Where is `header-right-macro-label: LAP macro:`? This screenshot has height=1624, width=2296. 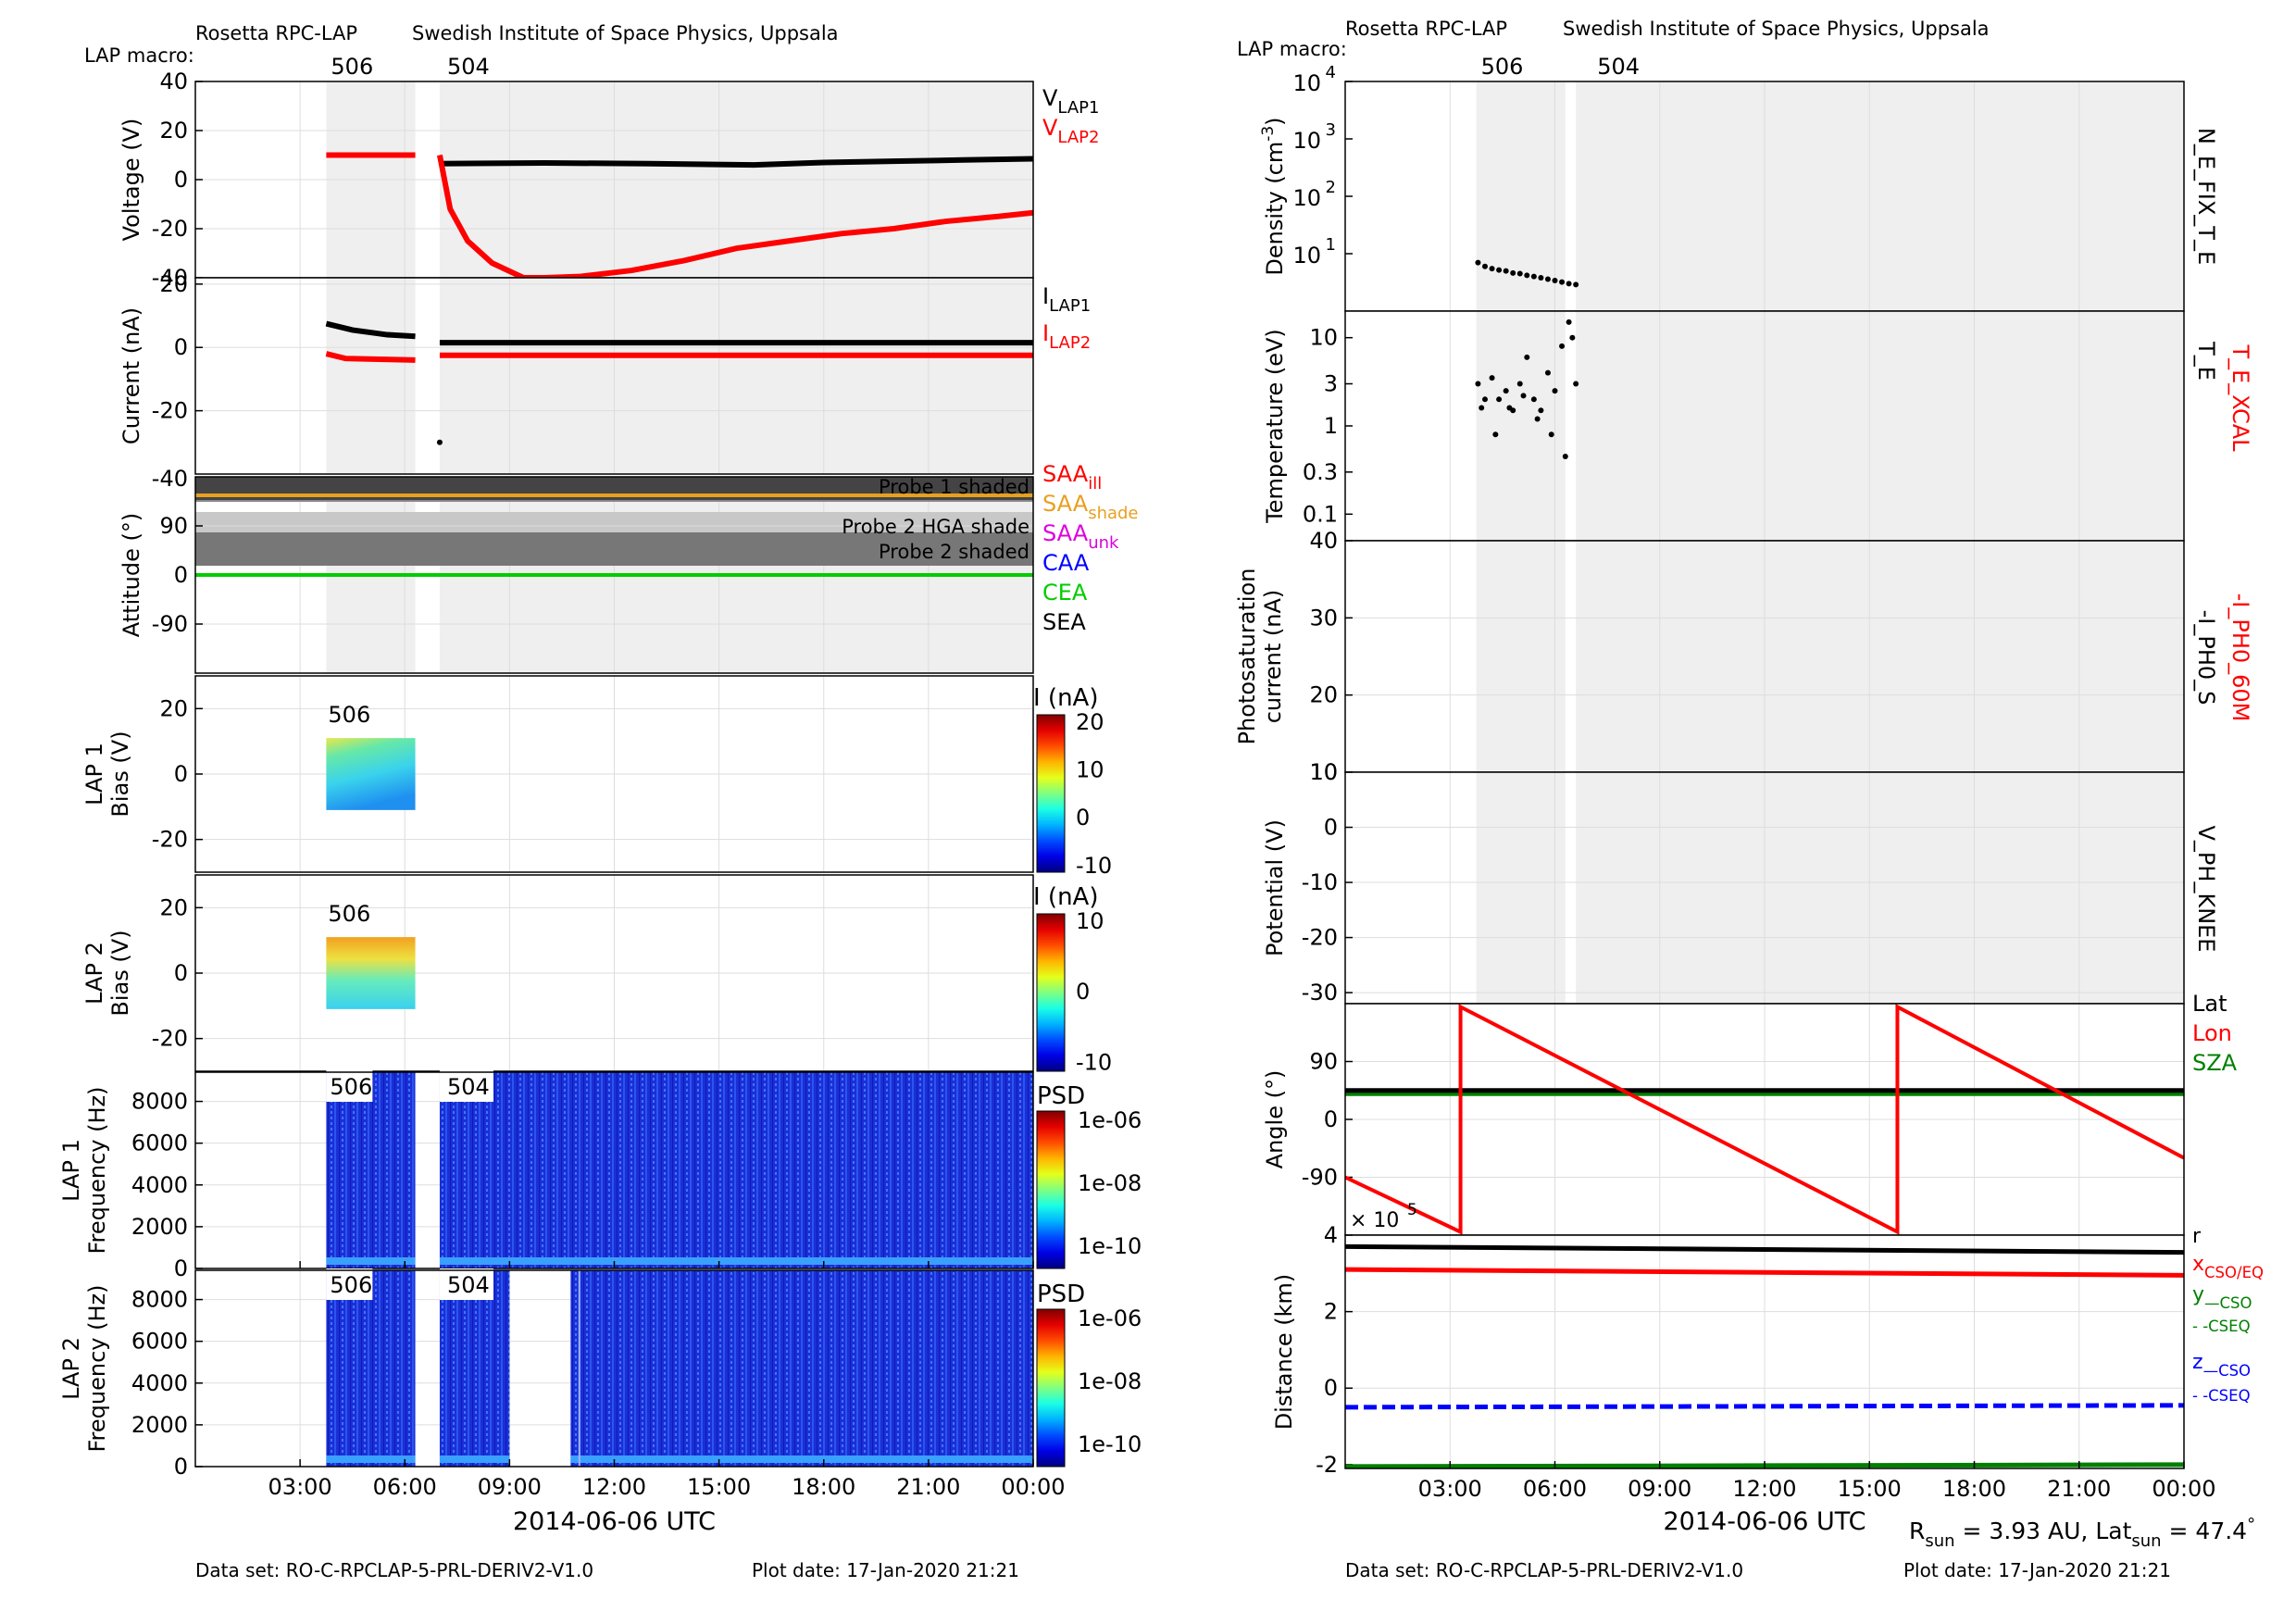 header-right-macro-label: LAP macro: is located at coordinates (1292, 49).